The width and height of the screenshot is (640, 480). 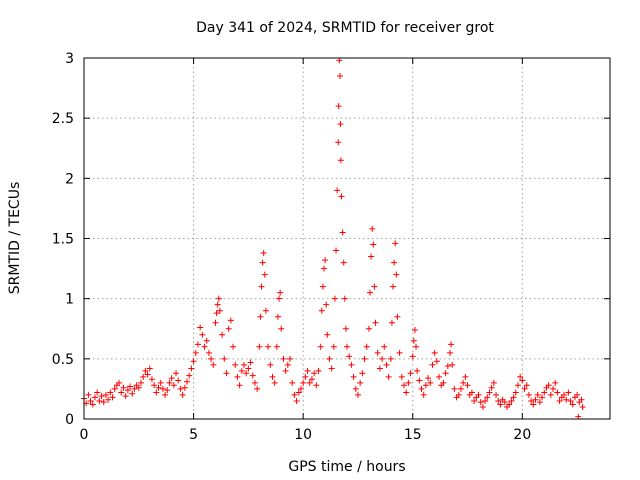 I want to click on y-axis-title: SRMTID / TECUs, so click(x=15, y=238).